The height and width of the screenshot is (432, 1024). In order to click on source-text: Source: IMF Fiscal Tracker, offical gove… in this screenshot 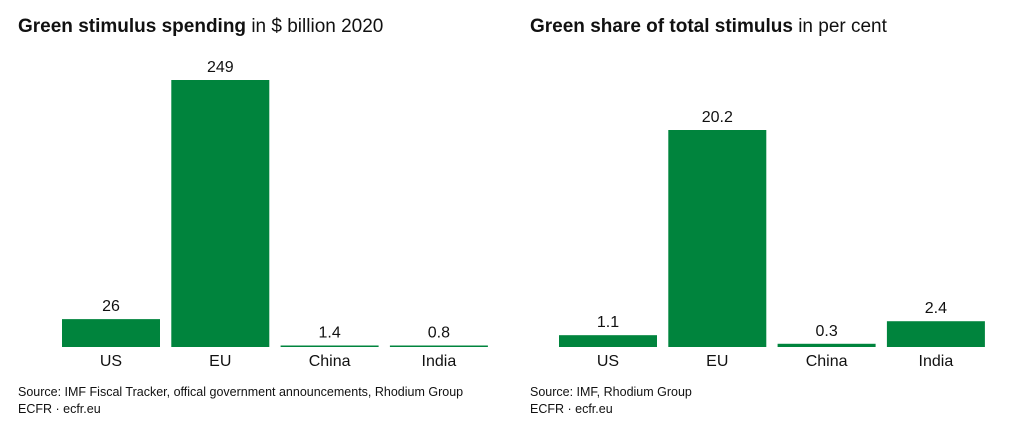, I will do `click(241, 392)`.